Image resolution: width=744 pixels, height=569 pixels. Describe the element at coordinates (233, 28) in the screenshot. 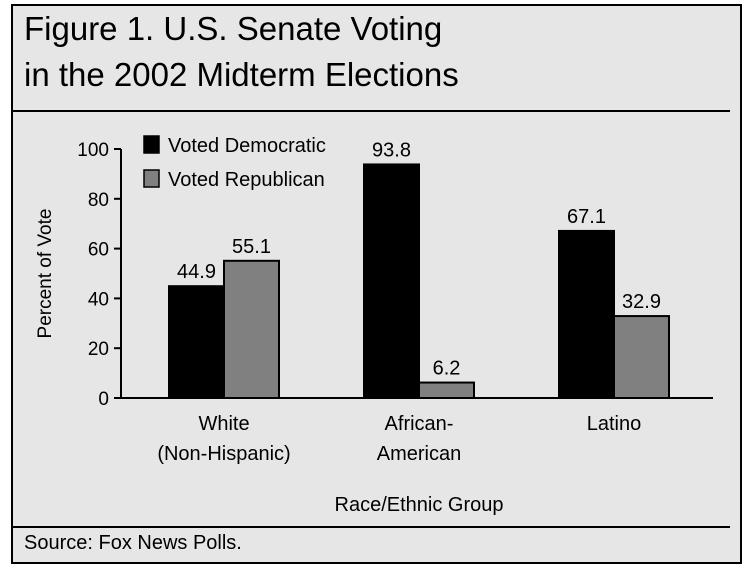

I see `chart-title-line-1: Figure 1. U.S. Senate Voting` at that location.